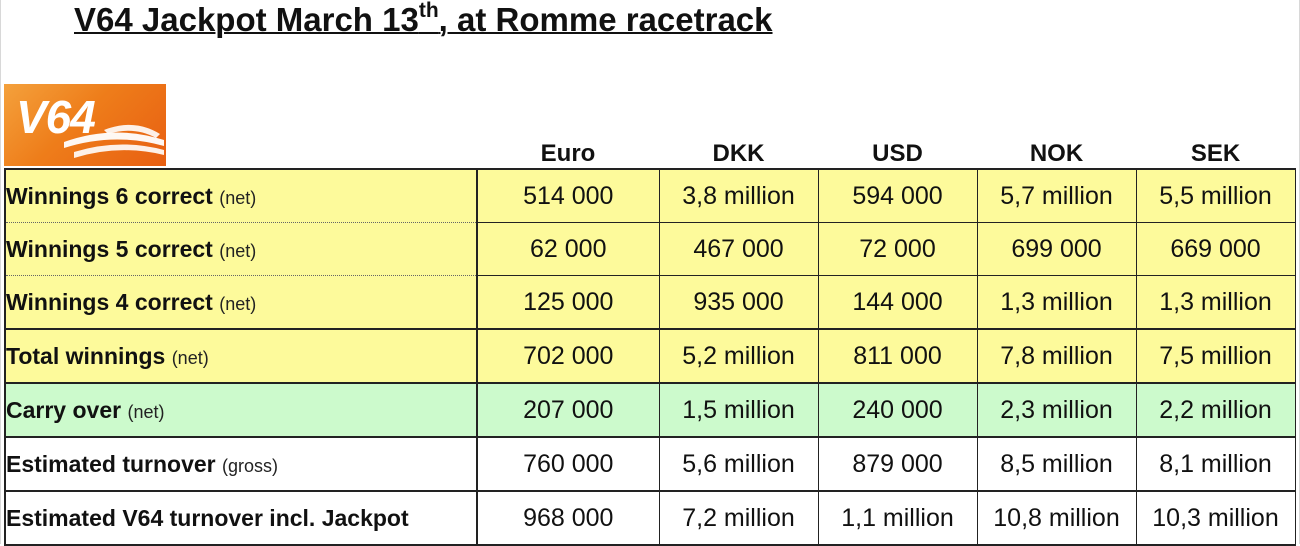  I want to click on column-header-sek: SEK, so click(1215, 153).